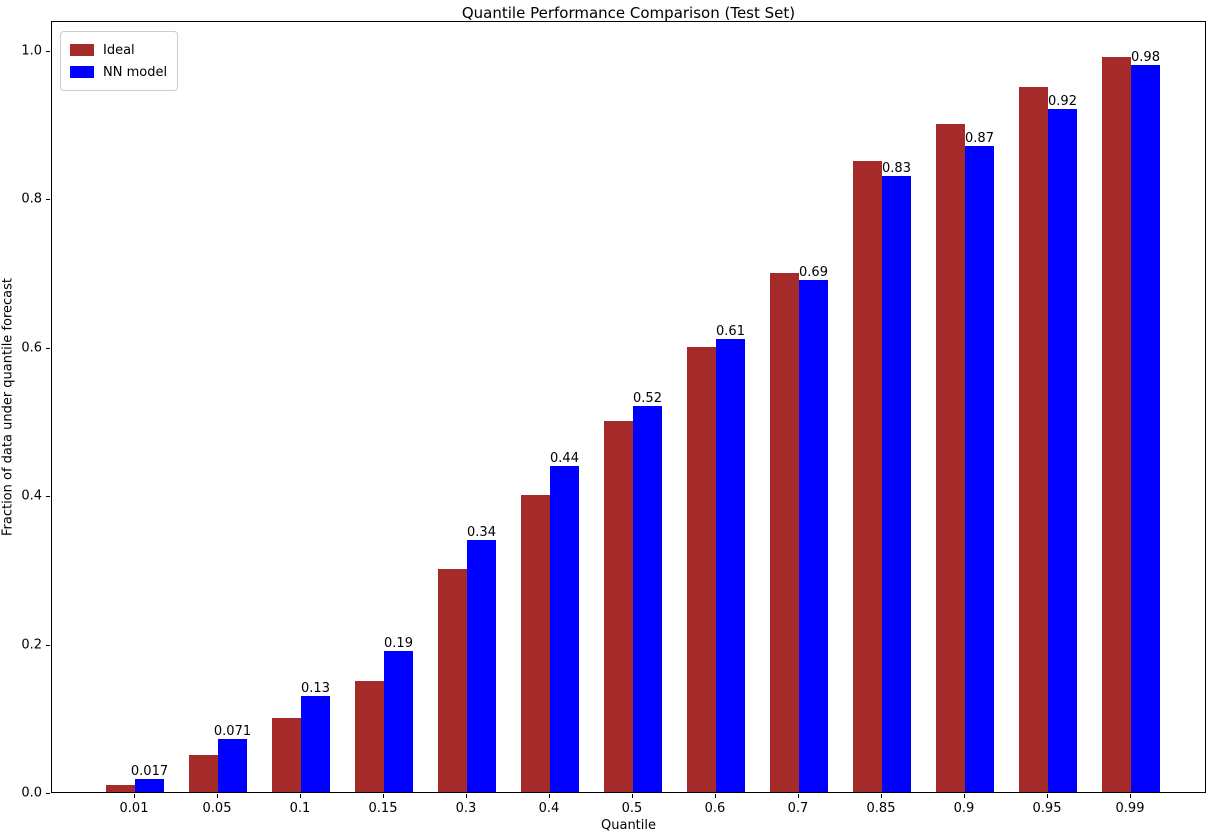 The width and height of the screenshot is (1213, 835). I want to click on x-tick-label: 0.99, so click(1130, 808).